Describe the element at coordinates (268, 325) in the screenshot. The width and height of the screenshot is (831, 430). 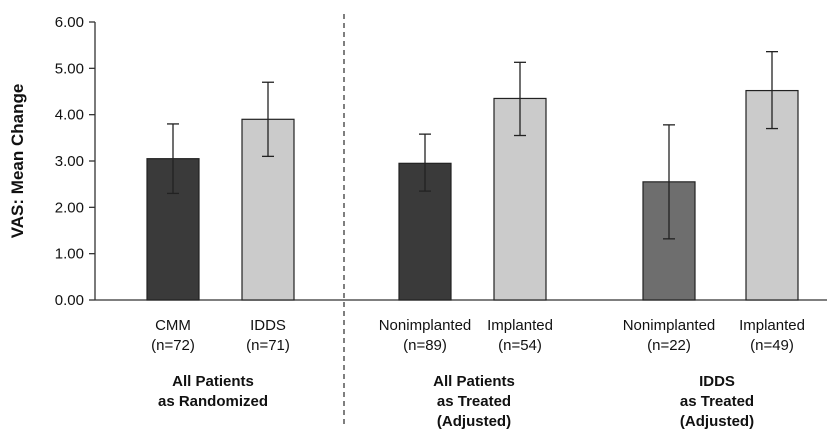
I see `category-label: IDDS` at that location.